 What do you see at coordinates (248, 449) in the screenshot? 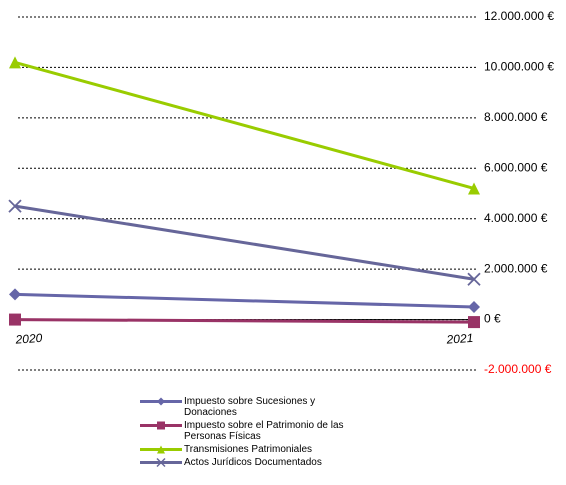
I see `legend-label: Transmisiones Patrimoniales` at bounding box center [248, 449].